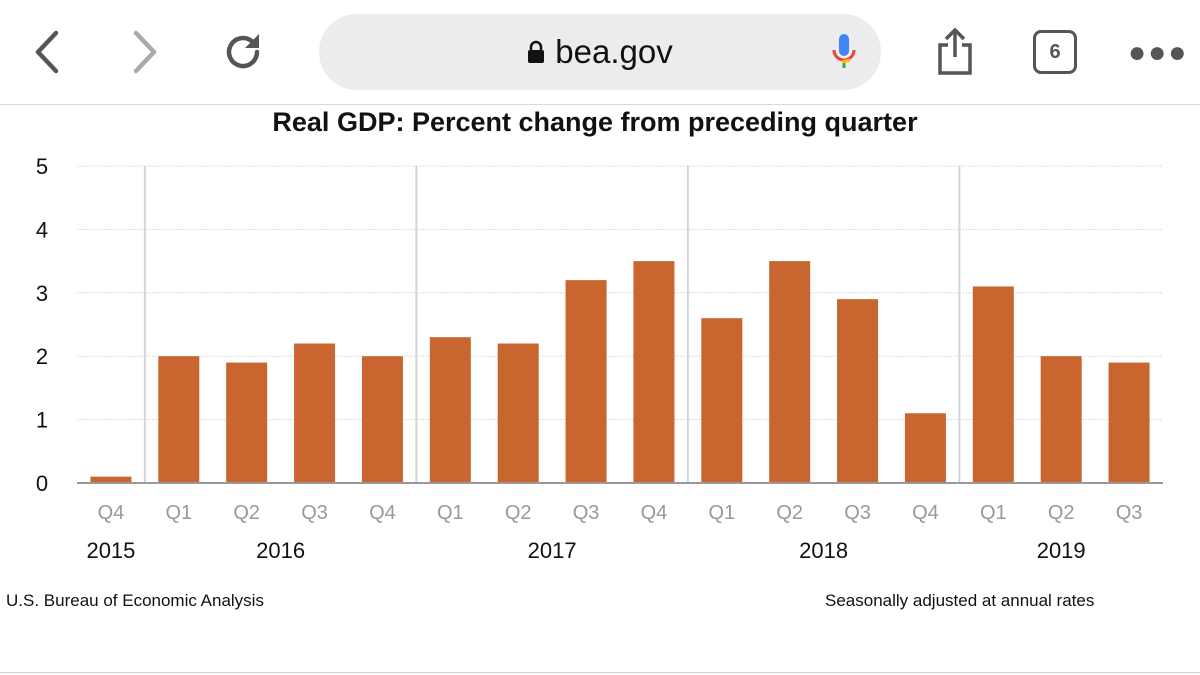  What do you see at coordinates (280, 550) in the screenshot?
I see `year-label: 2016` at bounding box center [280, 550].